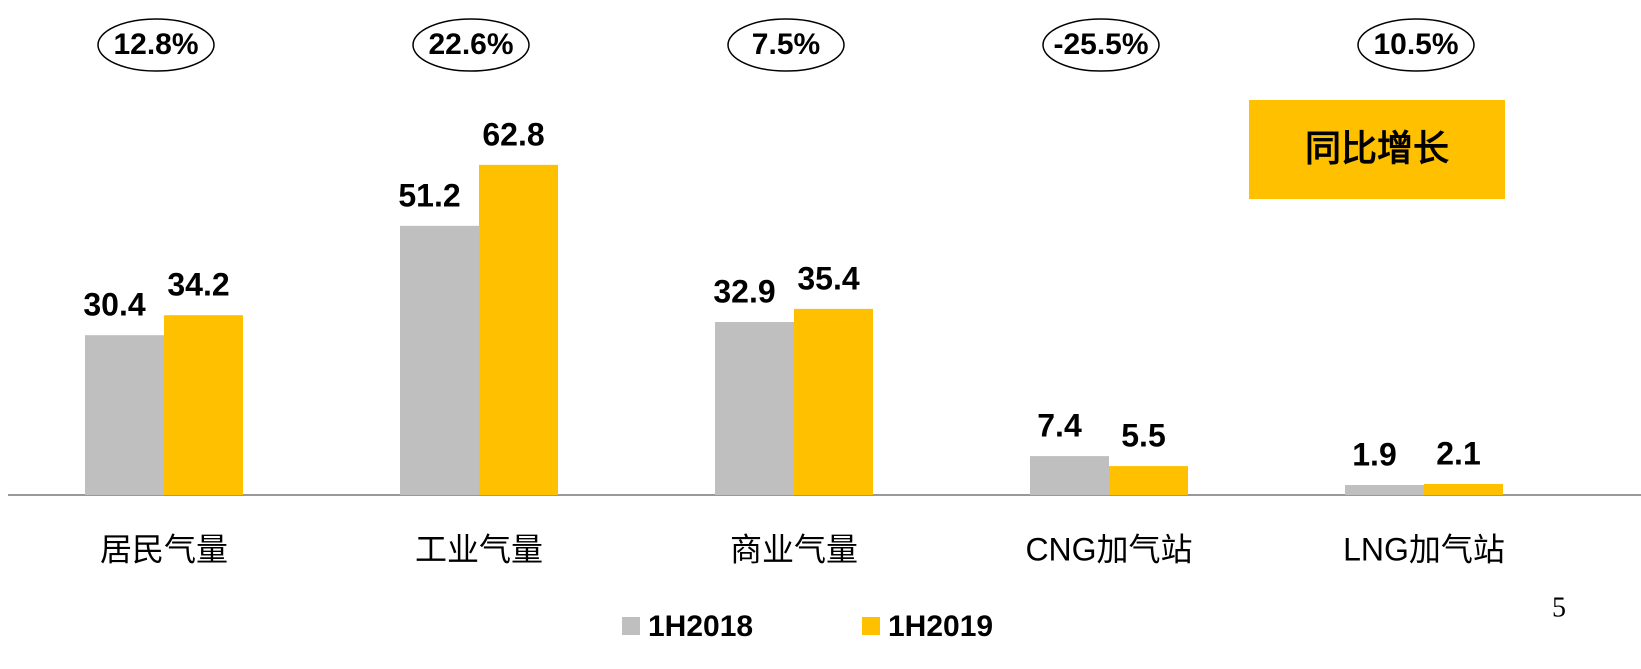 The width and height of the screenshot is (1641, 669). What do you see at coordinates (1374, 454) in the screenshot?
I see `value-label: 1.9` at bounding box center [1374, 454].